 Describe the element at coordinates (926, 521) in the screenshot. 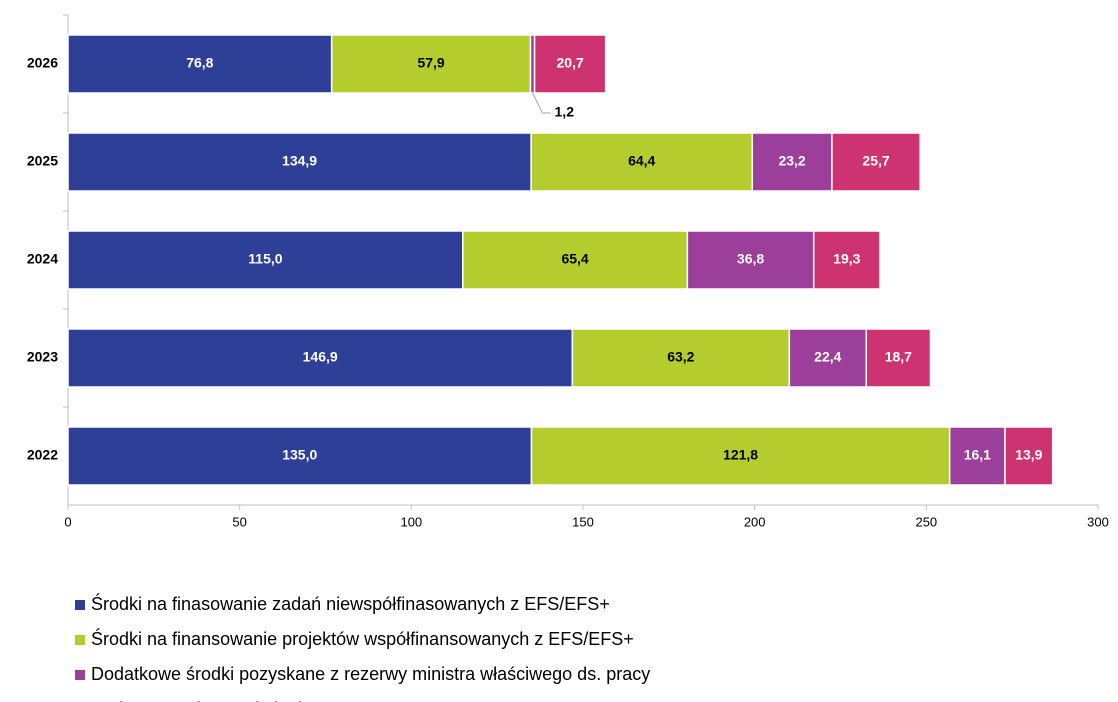

I see `x-tick-label: 250` at that location.